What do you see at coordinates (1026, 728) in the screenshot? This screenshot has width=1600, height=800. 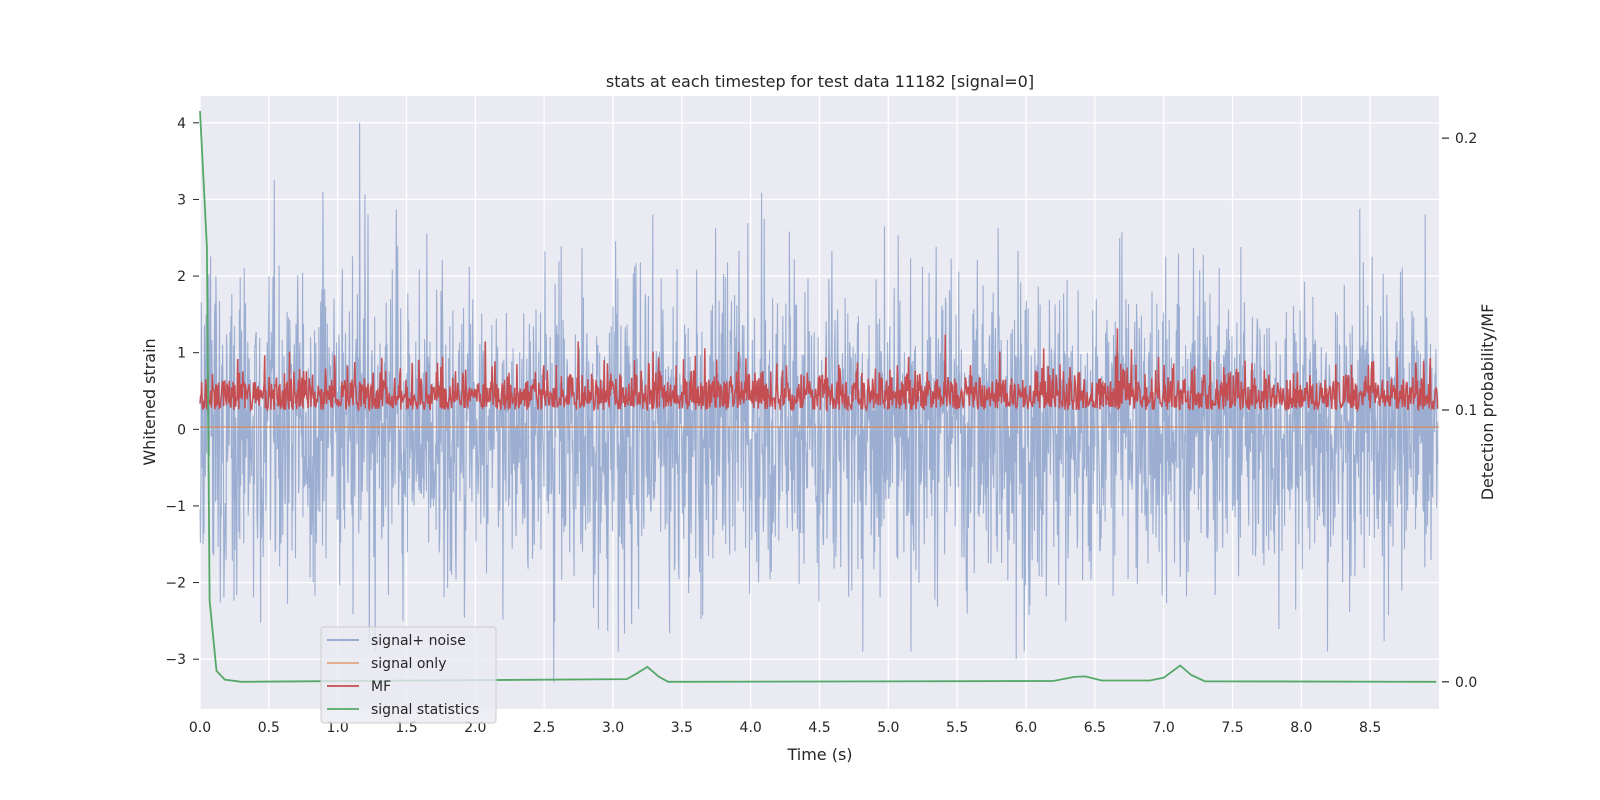 I see `x-tick-label: 6.0` at bounding box center [1026, 728].